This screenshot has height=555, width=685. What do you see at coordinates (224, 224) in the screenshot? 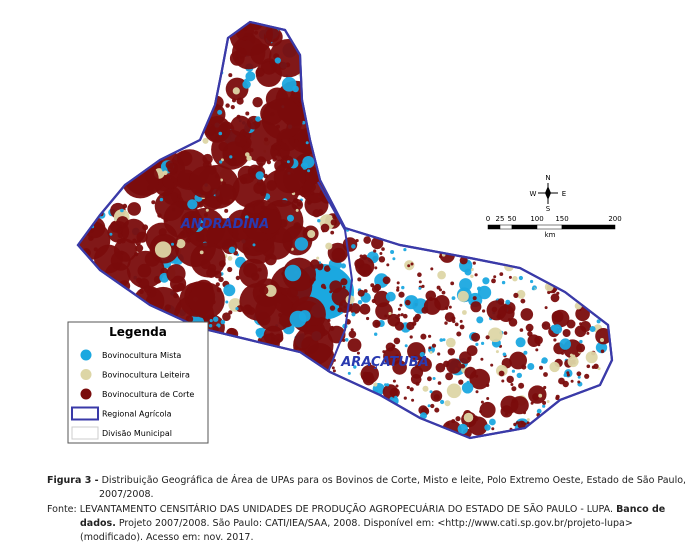
I see `region-label: ANDRADINA` at bounding box center [224, 224].